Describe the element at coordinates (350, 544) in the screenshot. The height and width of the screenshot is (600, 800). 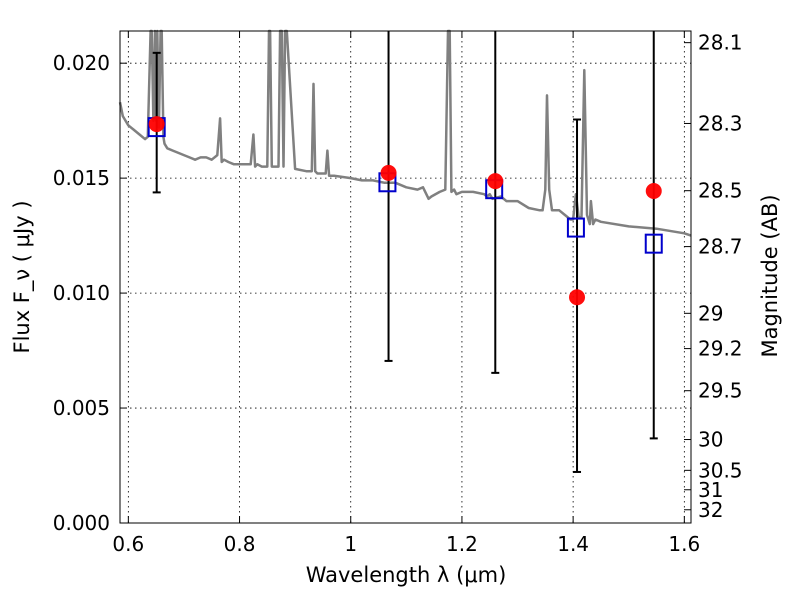
I see `x-tick-label: 1` at that location.